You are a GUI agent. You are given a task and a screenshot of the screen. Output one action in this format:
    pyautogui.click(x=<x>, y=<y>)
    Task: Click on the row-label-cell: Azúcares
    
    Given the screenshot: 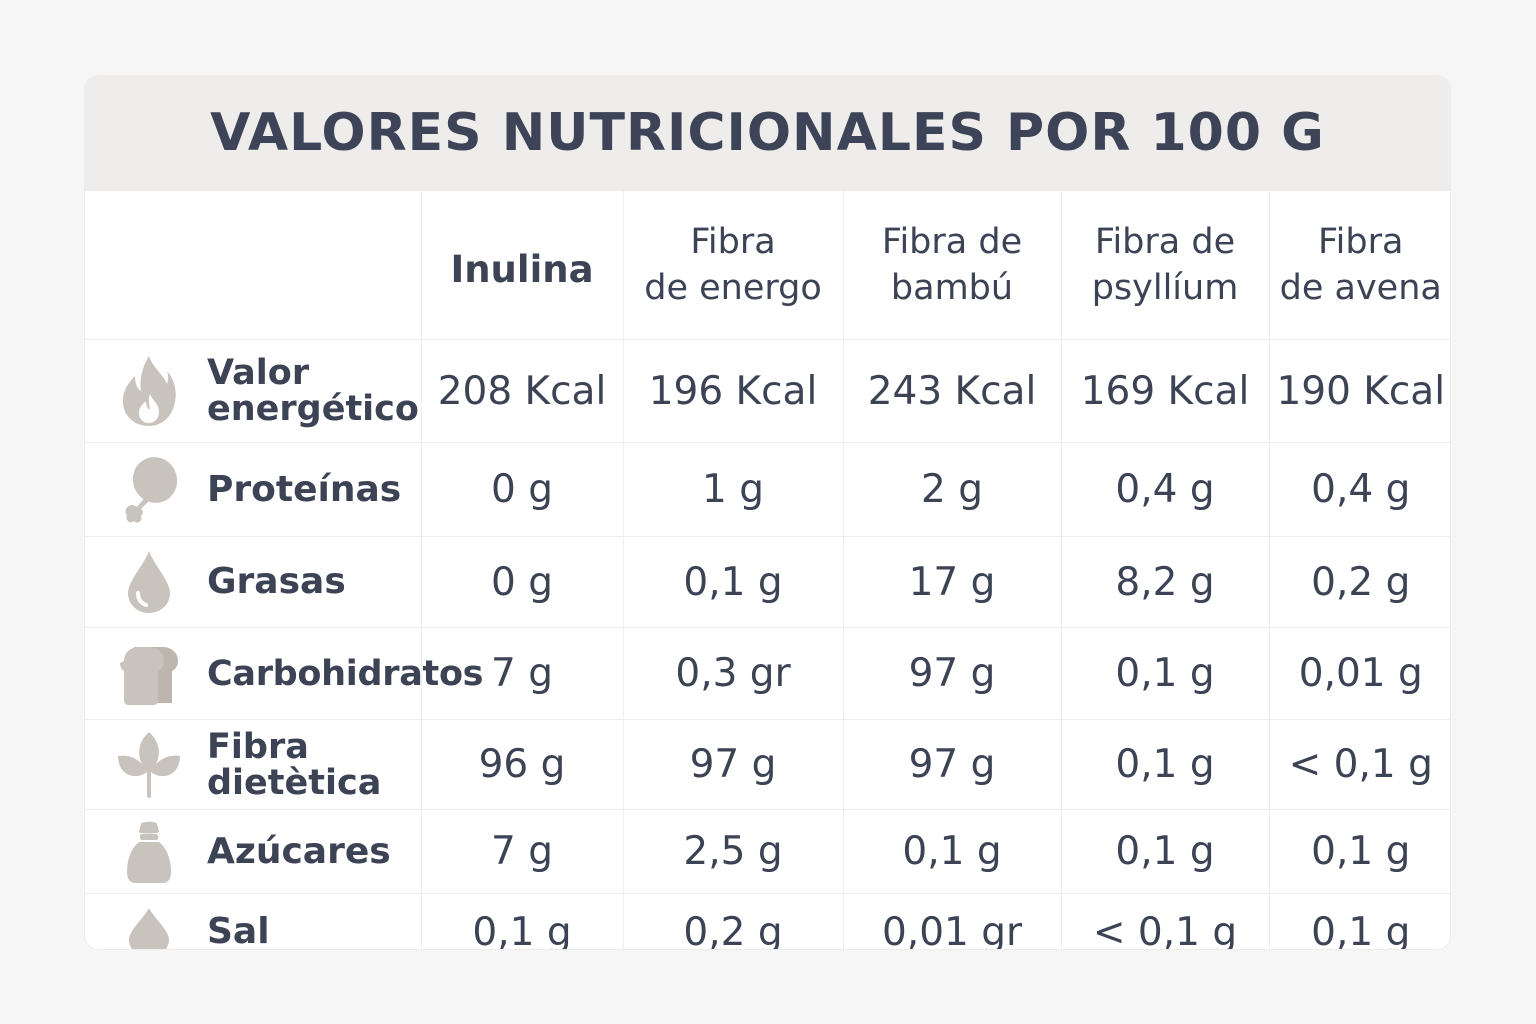 What is the action you would take?
    pyautogui.click(x=253, y=851)
    